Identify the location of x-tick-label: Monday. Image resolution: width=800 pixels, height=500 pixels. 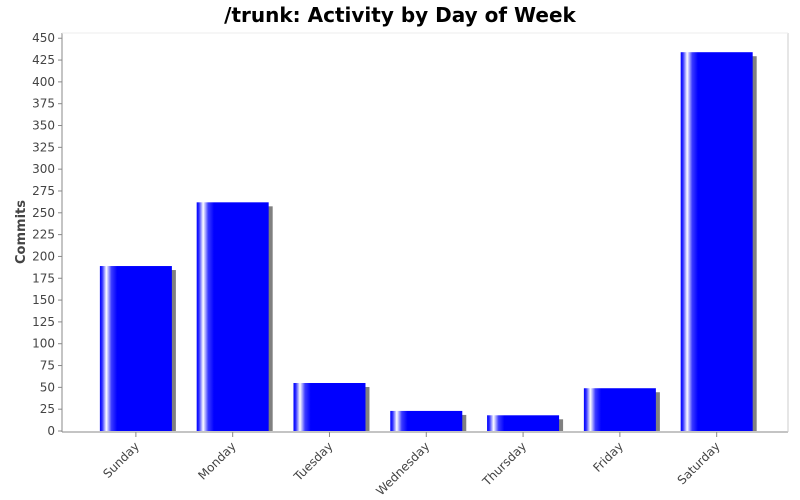
(216, 460).